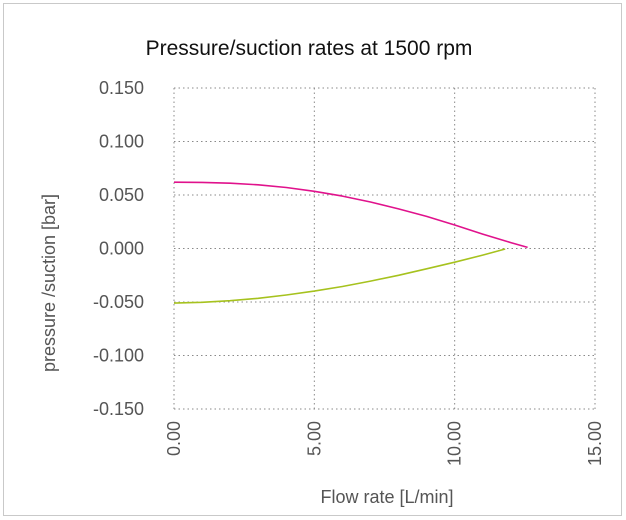  I want to click on x-tick-label: 15.00, so click(595, 443).